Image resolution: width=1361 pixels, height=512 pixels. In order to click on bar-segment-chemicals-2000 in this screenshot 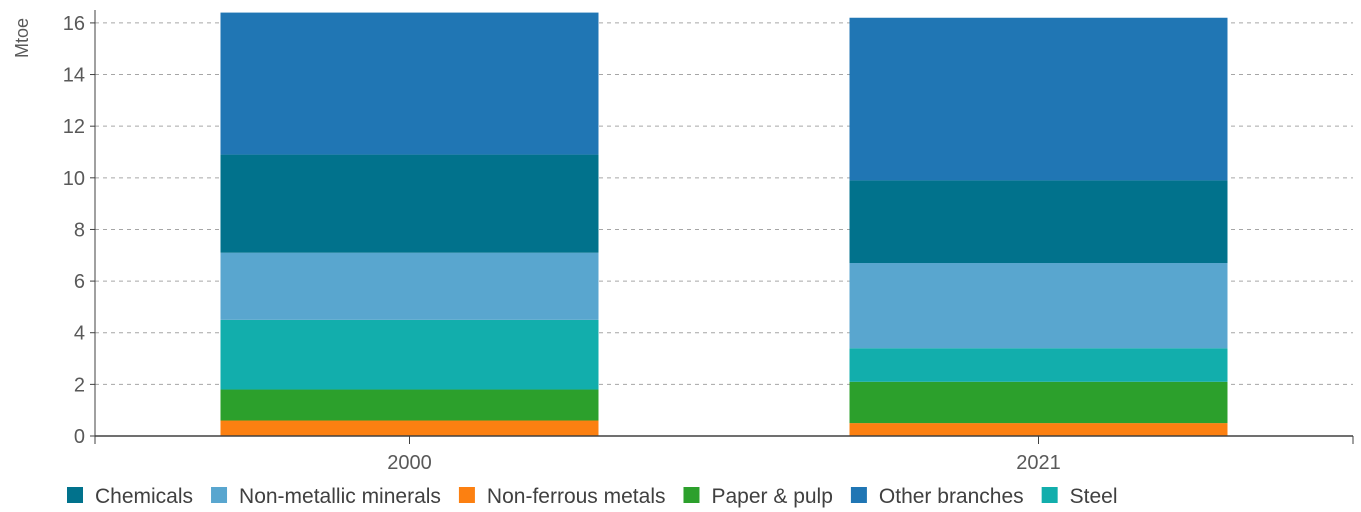, I will do `click(409, 203)`.